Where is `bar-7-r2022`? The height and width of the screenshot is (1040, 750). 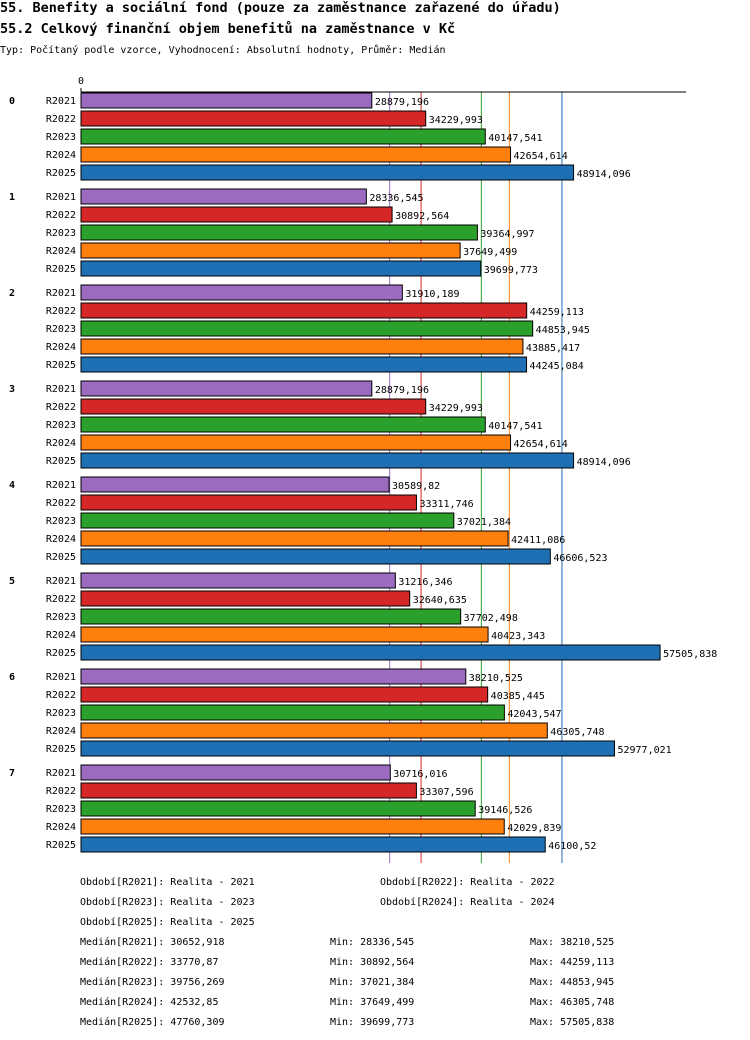 bar-7-r2022 is located at coordinates (248, 790).